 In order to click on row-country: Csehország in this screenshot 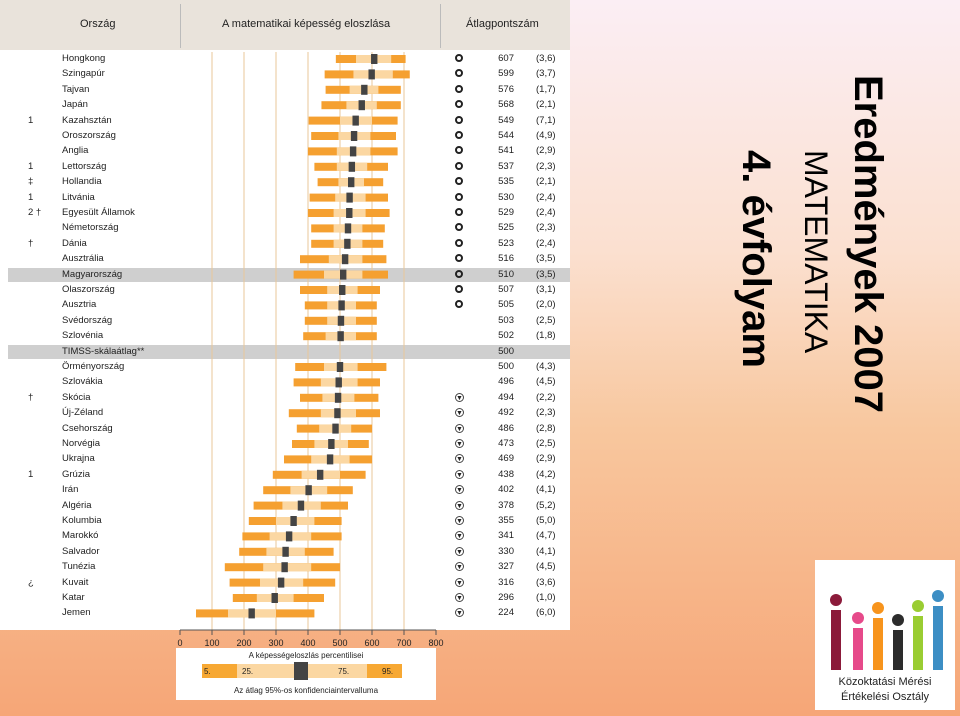, I will do `click(87, 428)`.